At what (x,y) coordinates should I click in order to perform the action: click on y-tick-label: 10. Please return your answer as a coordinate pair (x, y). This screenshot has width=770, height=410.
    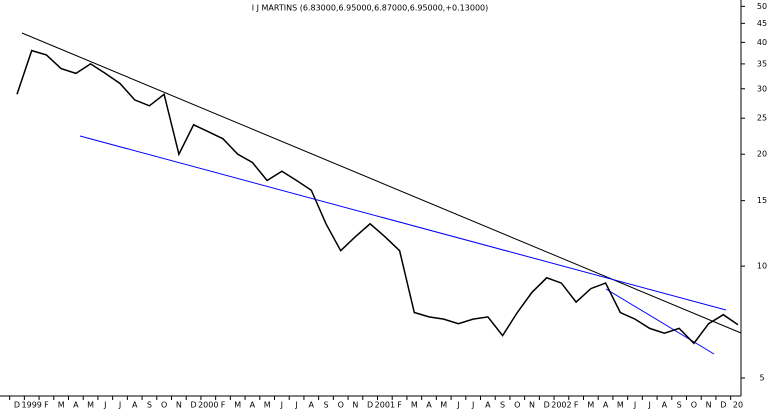
    Looking at the image, I should click on (762, 266).